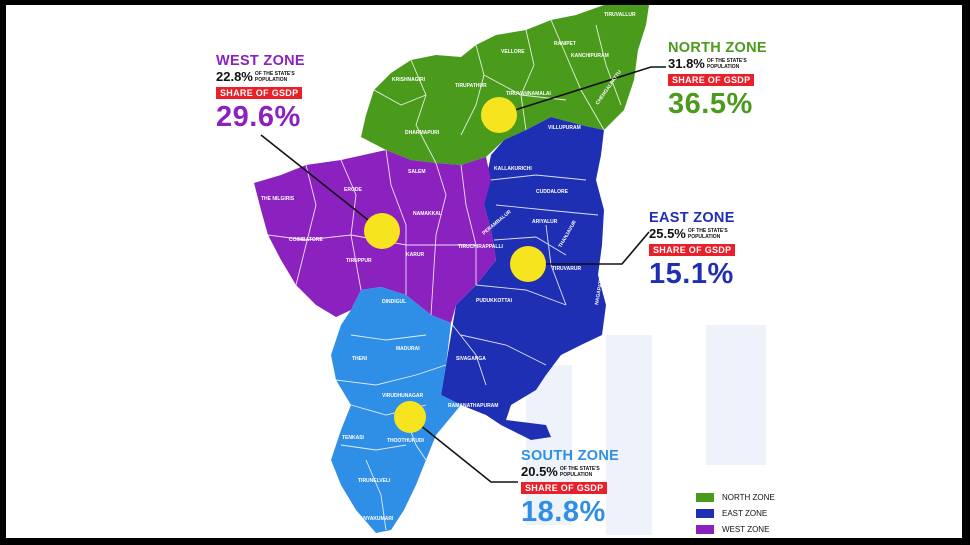 This screenshot has height=545, width=970. Describe the element at coordinates (374, 481) in the screenshot. I see `district-label: TIRUNELVELI` at that location.